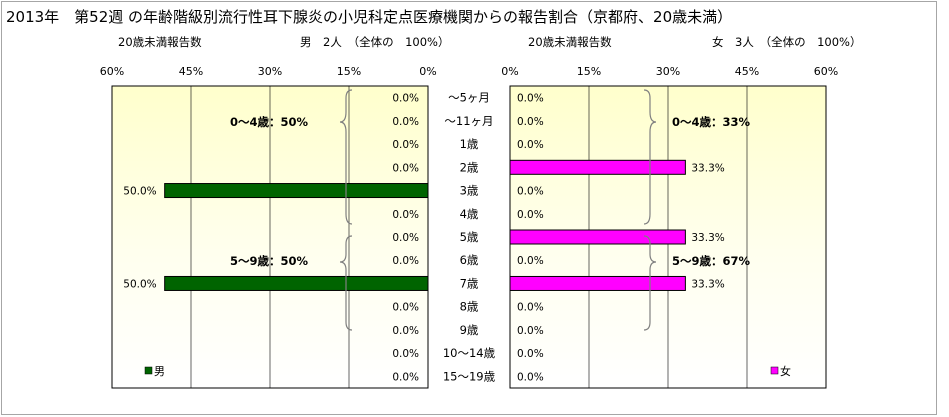 The width and height of the screenshot is (949, 417). Describe the element at coordinates (148, 370) in the screenshot. I see `male-legend-swatch` at that location.